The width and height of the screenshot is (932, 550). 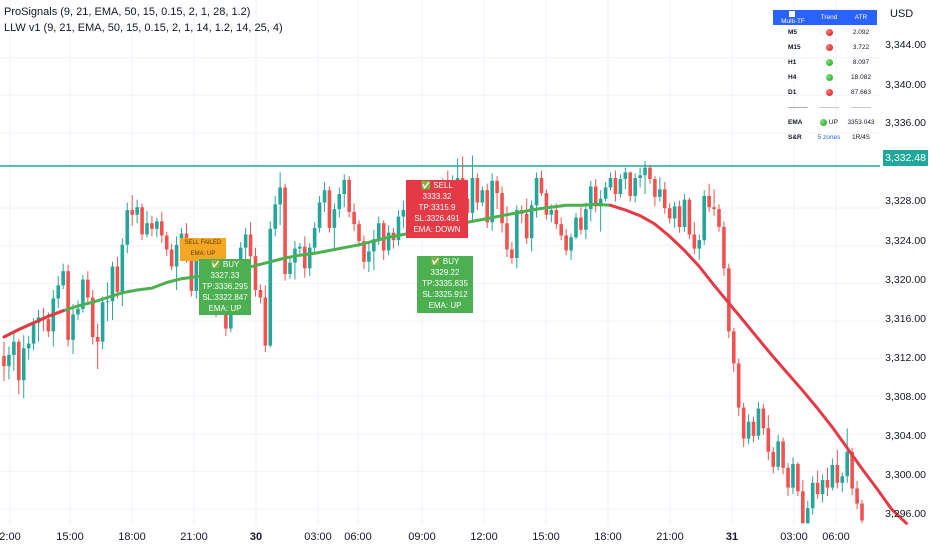 I want to click on mtf-timeframe: M15, so click(x=794, y=47).